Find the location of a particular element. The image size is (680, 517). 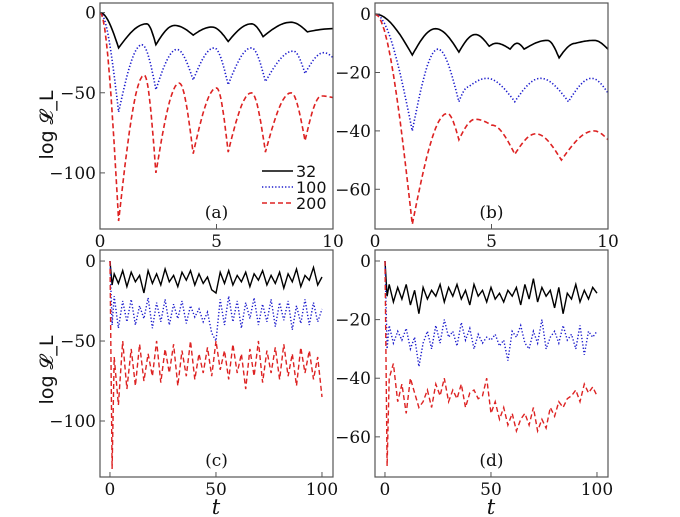

y-axis-label-a: log 𝓛_L is located at coordinates (47, 124).